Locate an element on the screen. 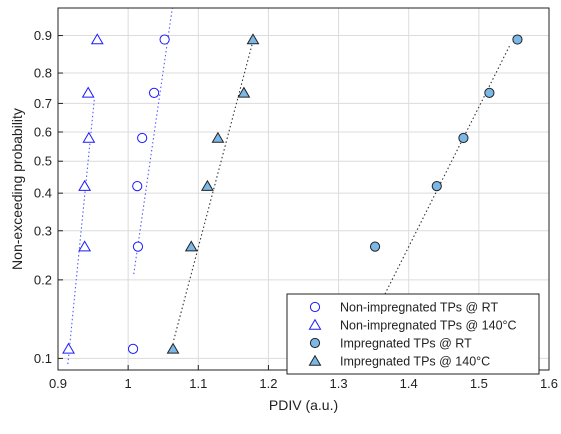 This screenshot has width=561, height=434. y-axis-title: Non-exceeding probability is located at coordinates (17, 189).